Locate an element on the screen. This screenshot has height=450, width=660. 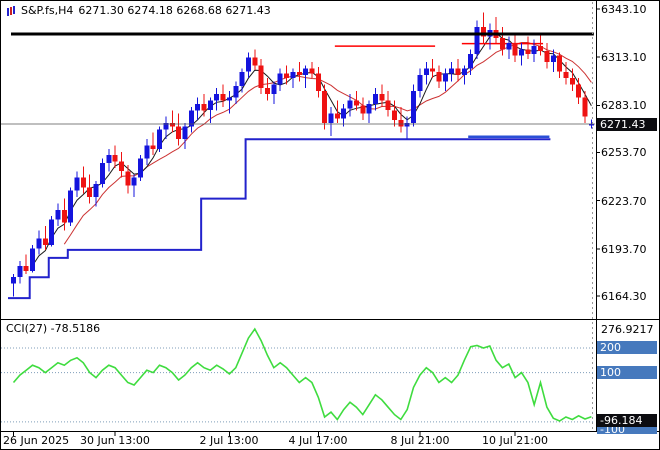
cci-max-label: 276.9217 is located at coordinates (627, 329).